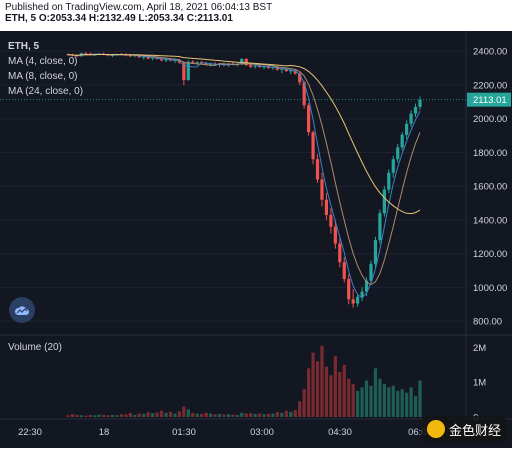 The width and height of the screenshot is (512, 453). I want to click on last-price-label: 2113.01, so click(490, 100).